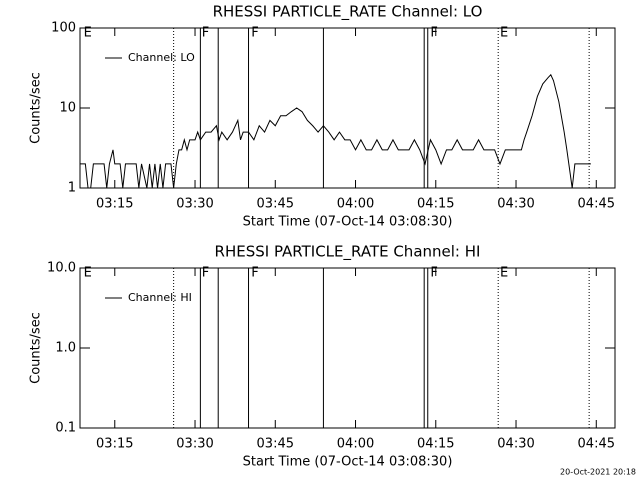 This screenshot has height=480, width=640. I want to click on y-tick-label: 10.0, so click(61, 268).